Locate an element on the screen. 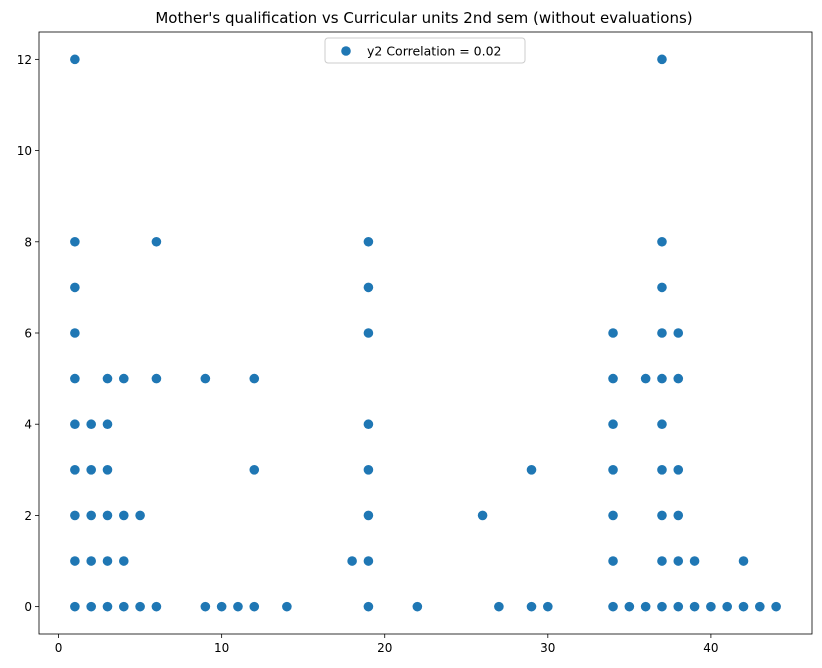  x-tick-label: 20 is located at coordinates (384, 648).